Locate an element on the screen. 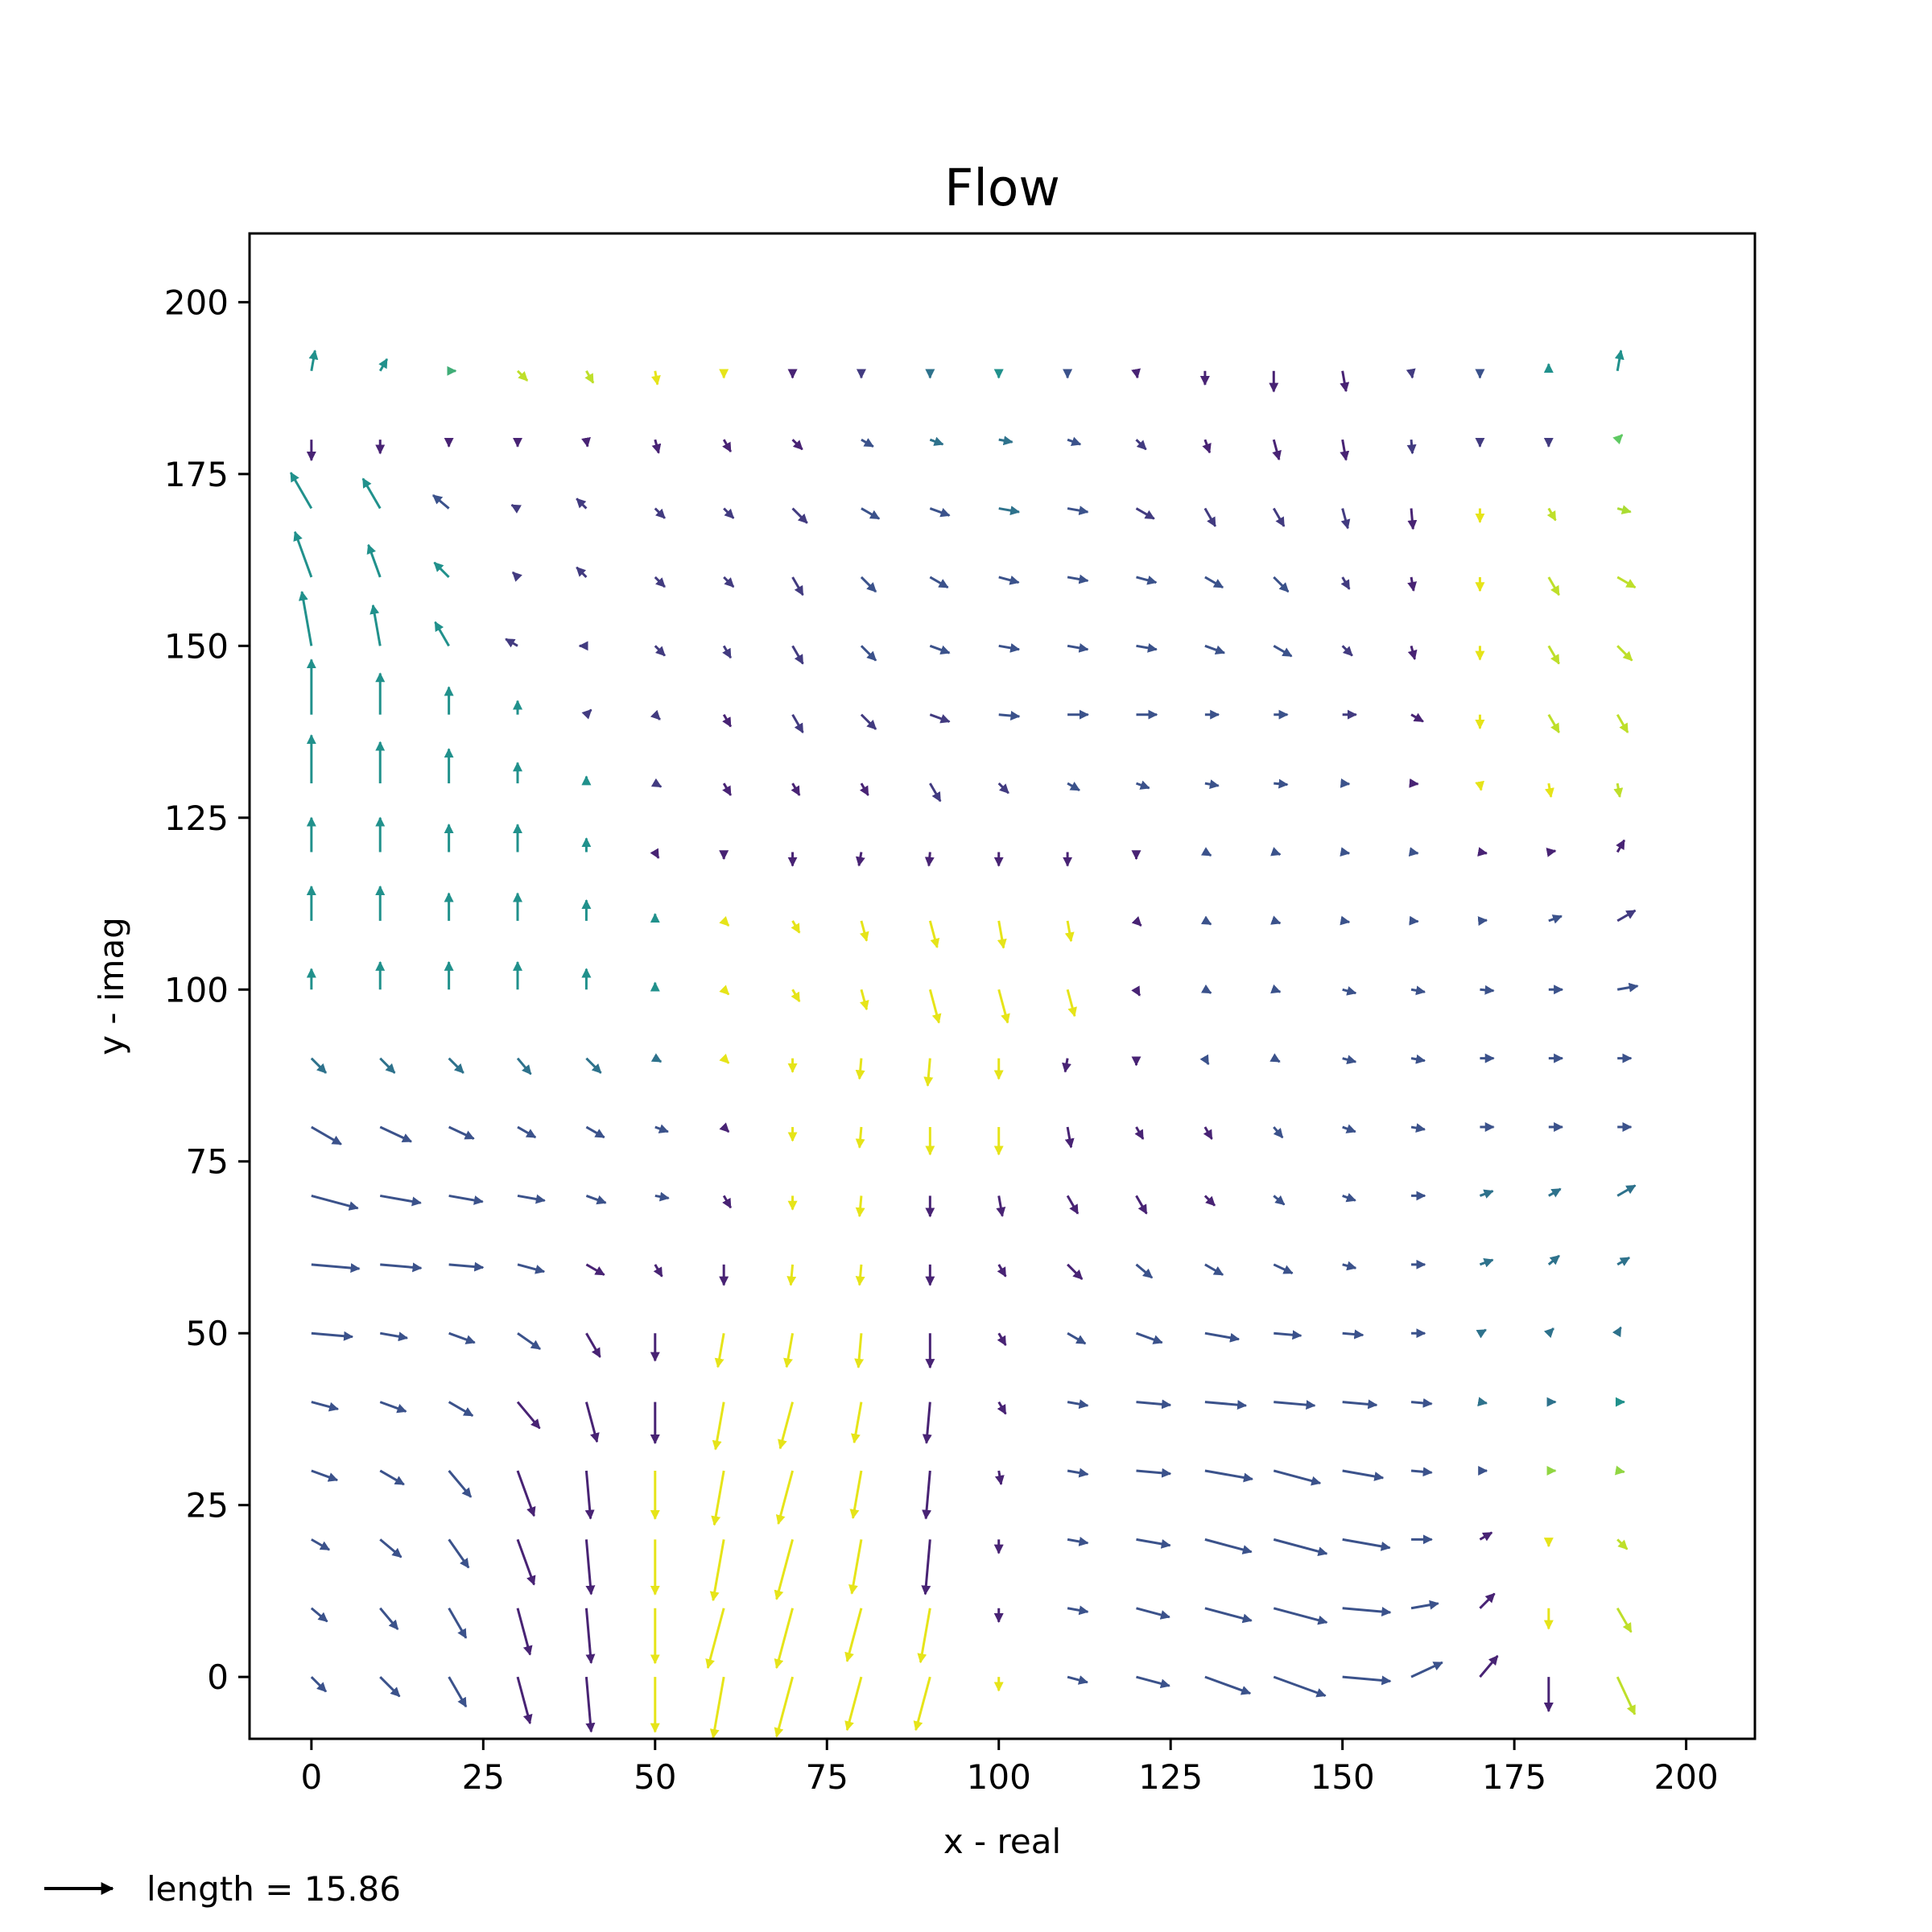 The height and width of the screenshot is (1932, 1932). chart-title: Flow is located at coordinates (1002, 188).